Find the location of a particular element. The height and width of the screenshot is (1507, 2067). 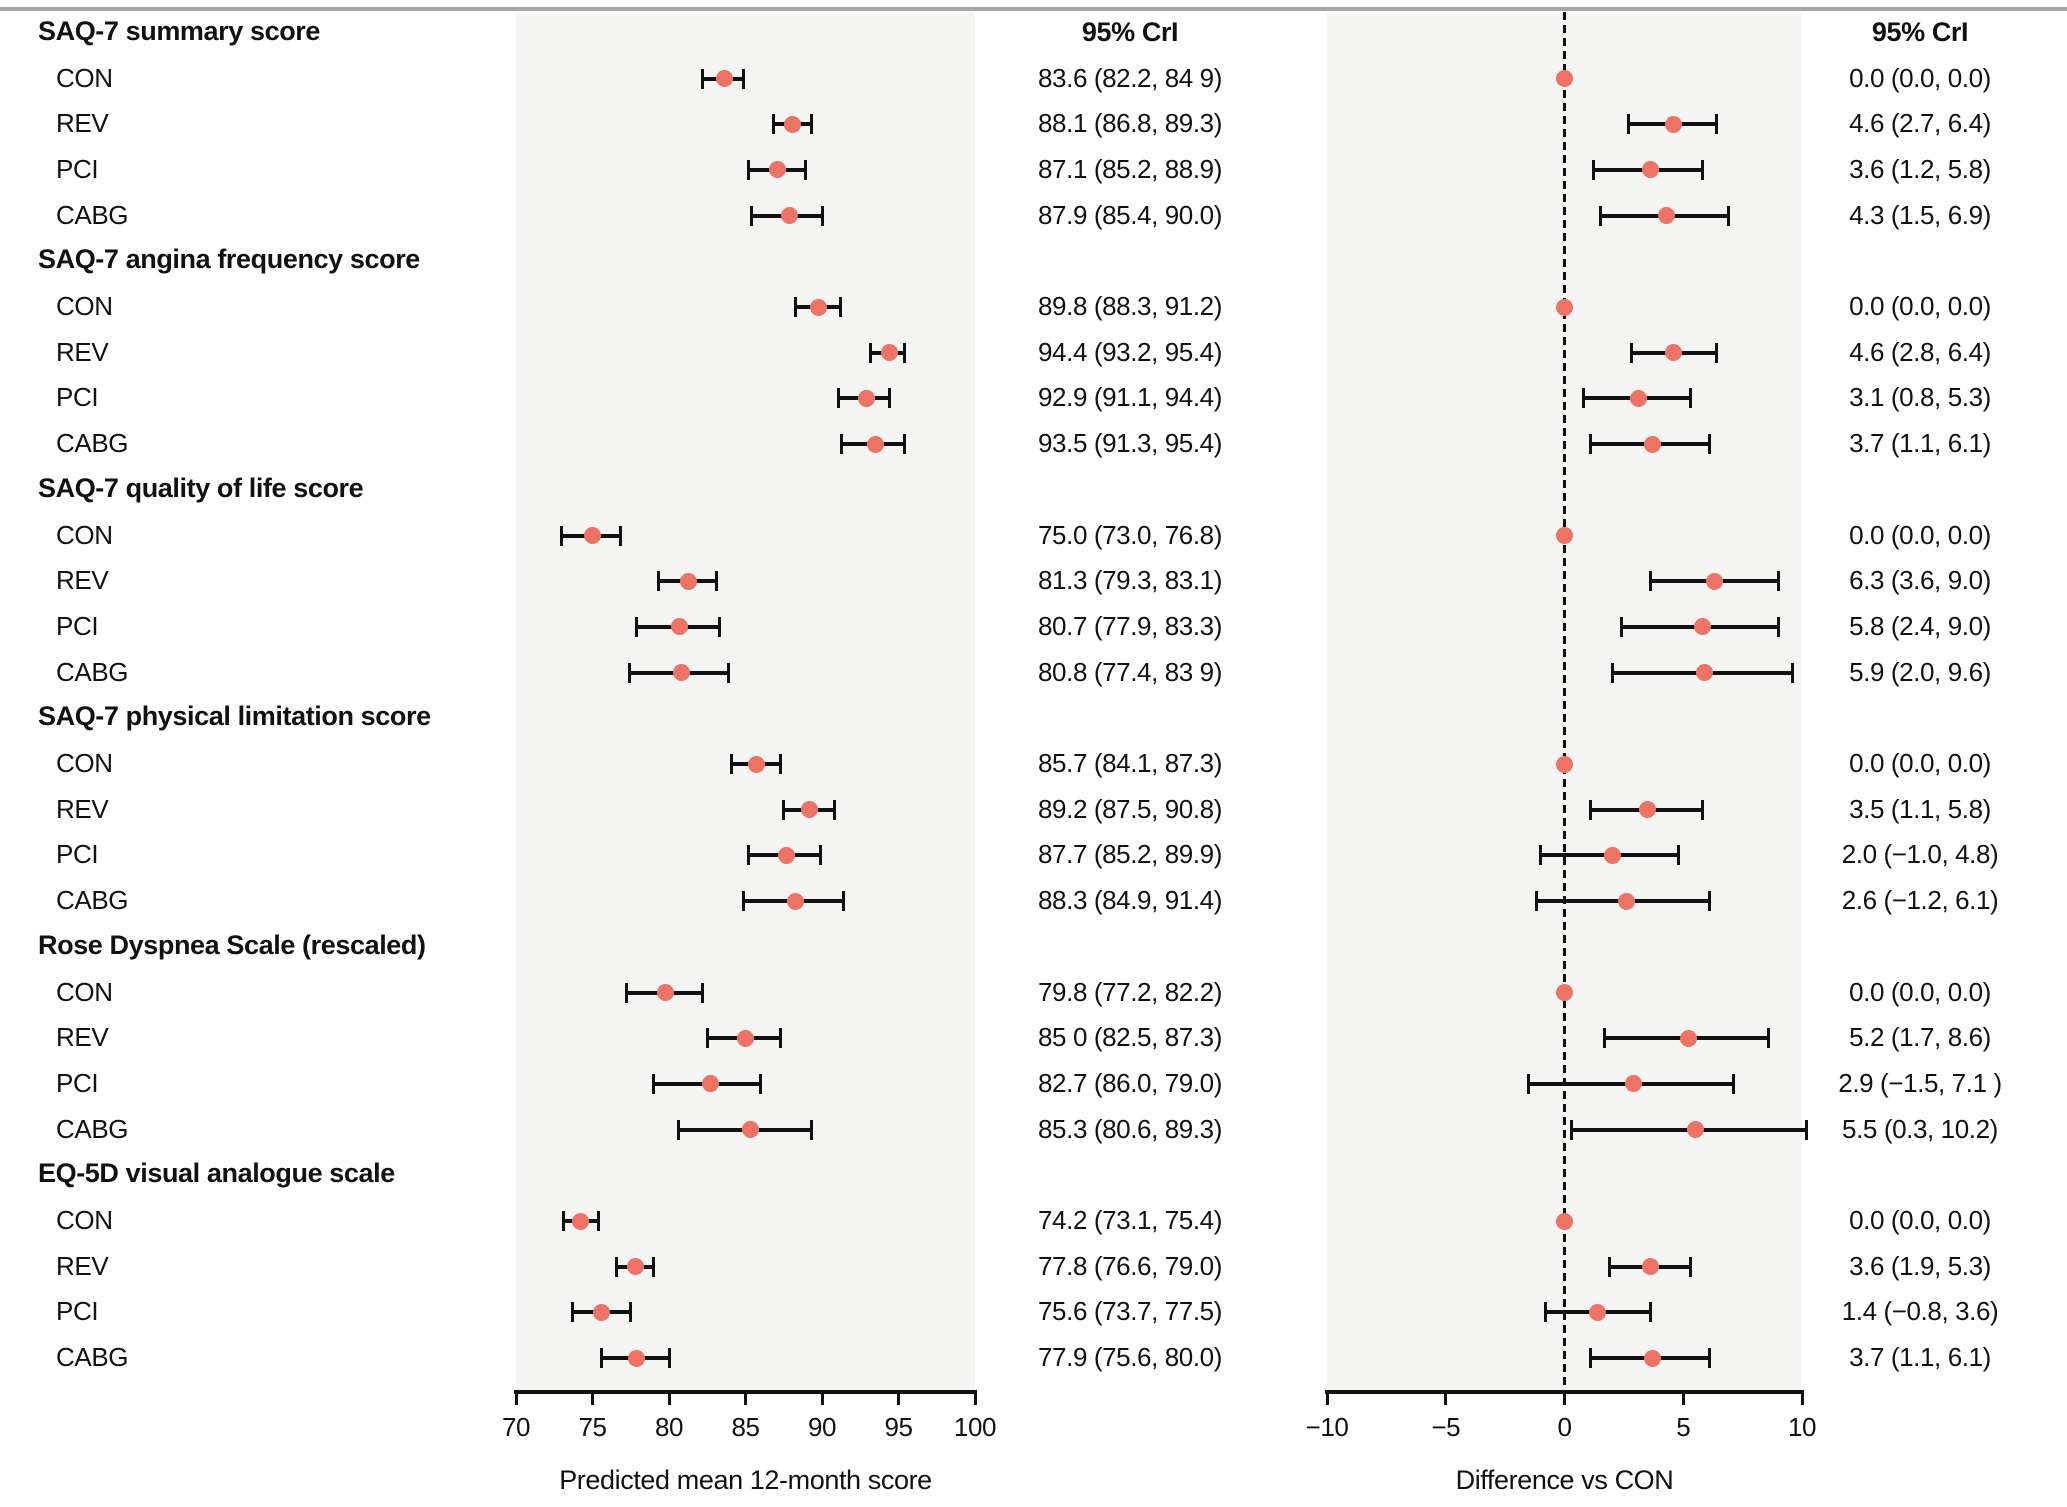

ci-text-left: 88.1 (86.8, 89.3) is located at coordinates (1130, 123).